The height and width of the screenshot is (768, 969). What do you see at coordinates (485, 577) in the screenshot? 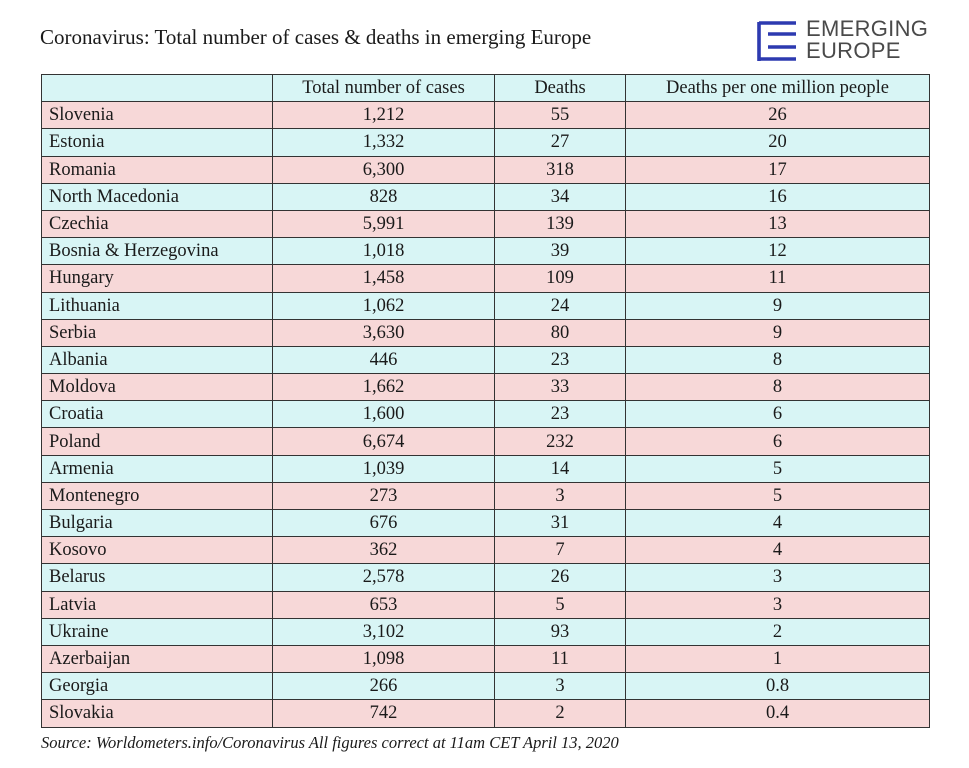
I see `table-row: Belarus 2,578 26 3` at bounding box center [485, 577].